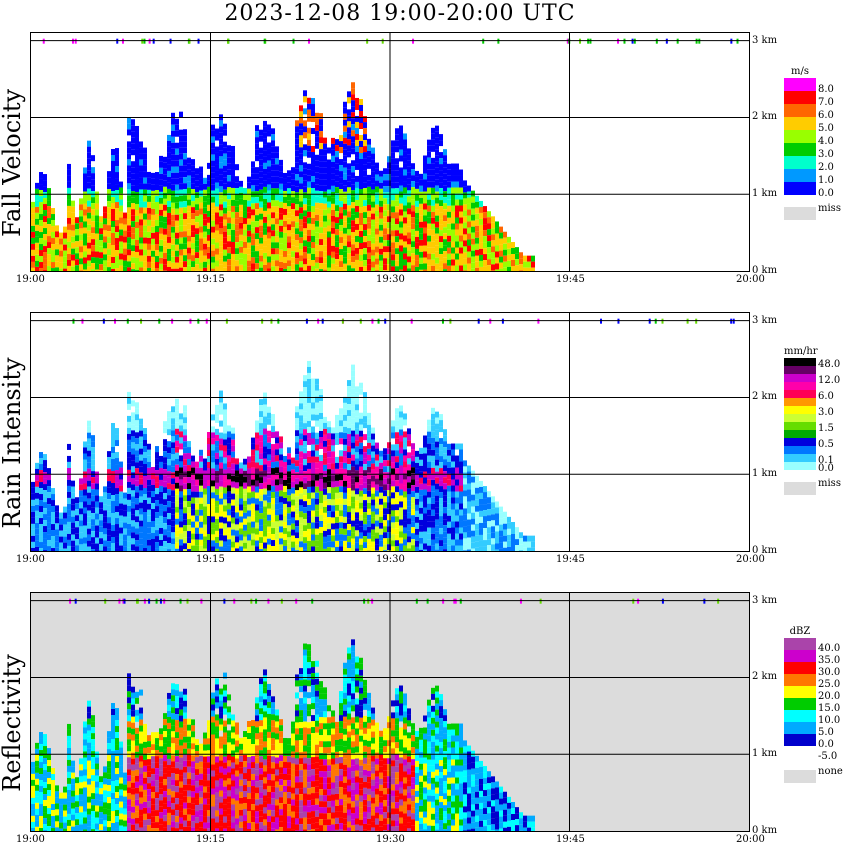  I want to click on echo-speck, so click(149, 41).